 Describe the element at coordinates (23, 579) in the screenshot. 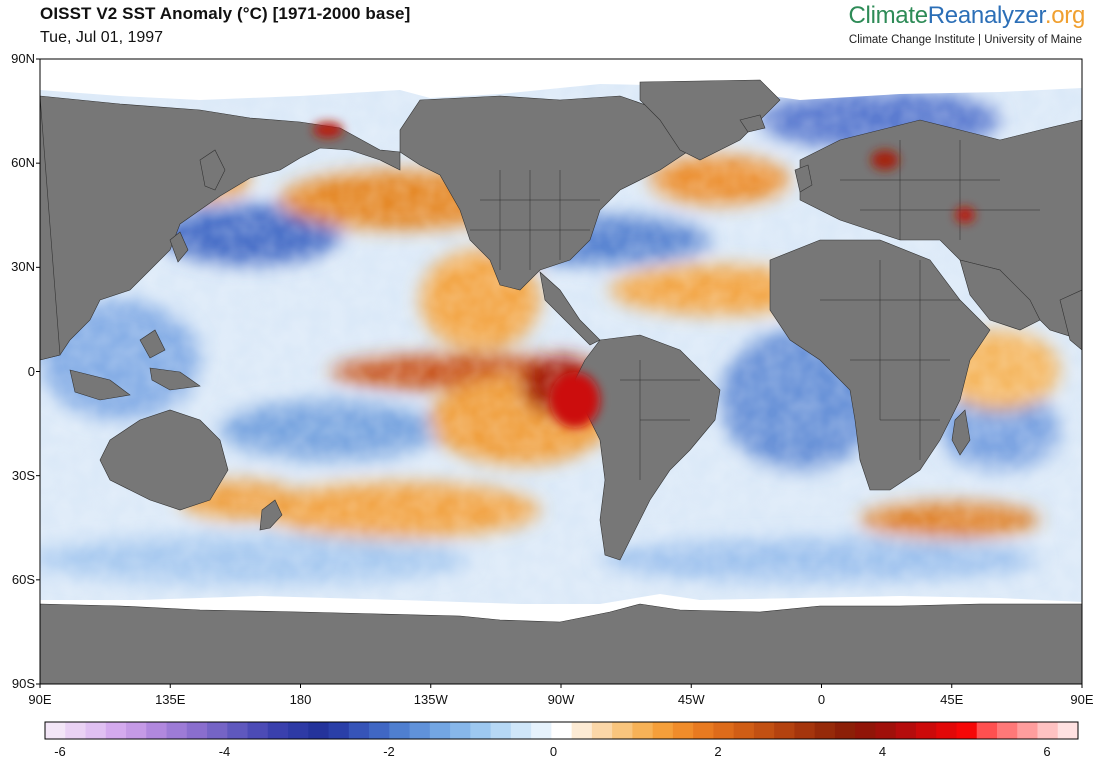

I see `lat-tick-label: 60S` at that location.